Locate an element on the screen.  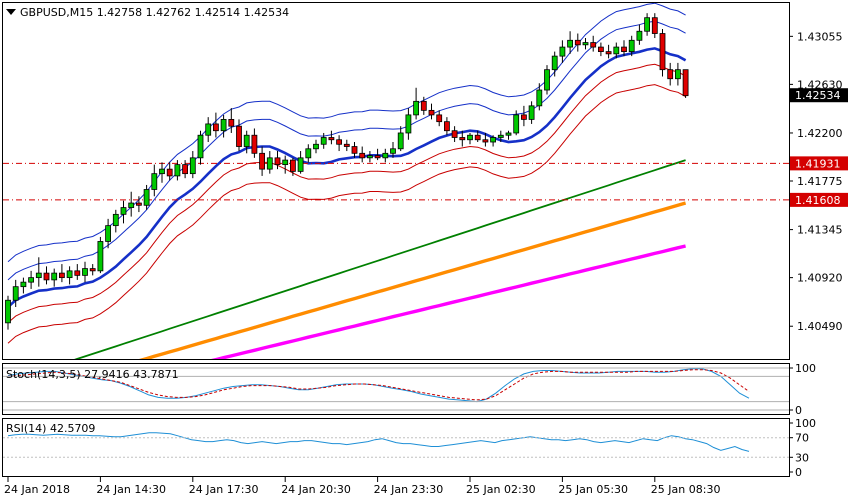
current-price-tag is located at coordinates (819, 95).